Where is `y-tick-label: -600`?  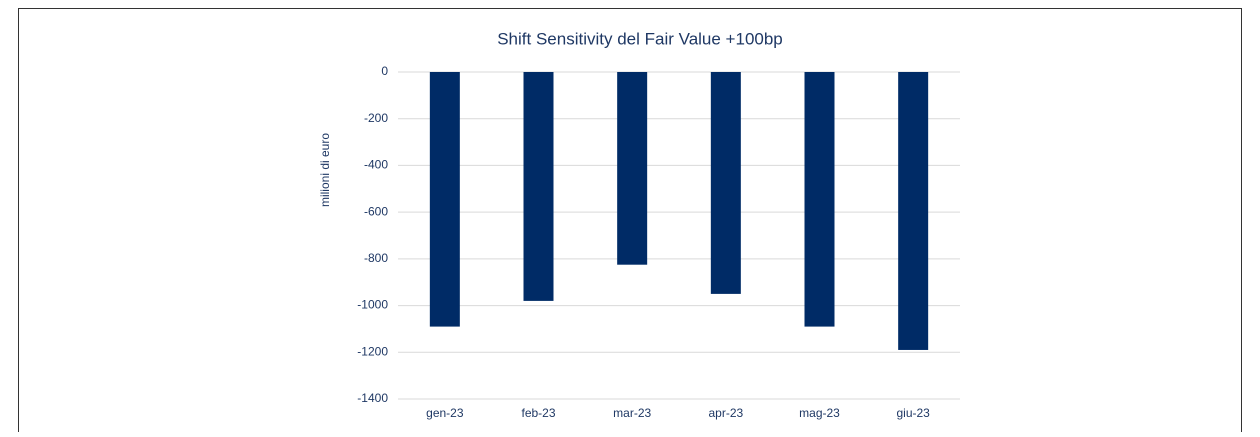 y-tick-label: -600 is located at coordinates (376, 211).